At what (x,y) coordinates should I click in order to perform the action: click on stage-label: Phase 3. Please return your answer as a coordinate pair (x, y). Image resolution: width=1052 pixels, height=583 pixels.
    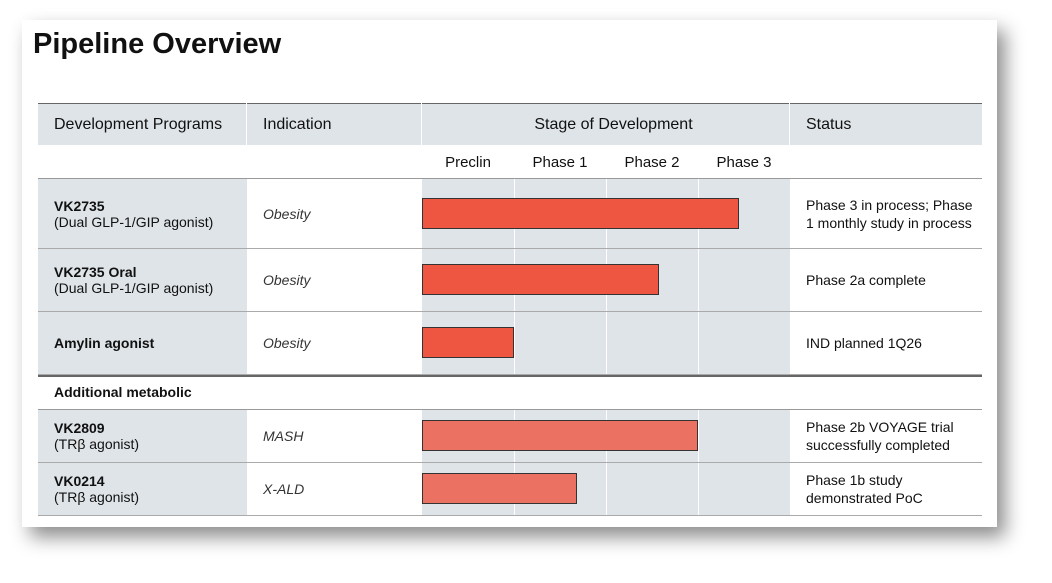
    Looking at the image, I should click on (744, 162).